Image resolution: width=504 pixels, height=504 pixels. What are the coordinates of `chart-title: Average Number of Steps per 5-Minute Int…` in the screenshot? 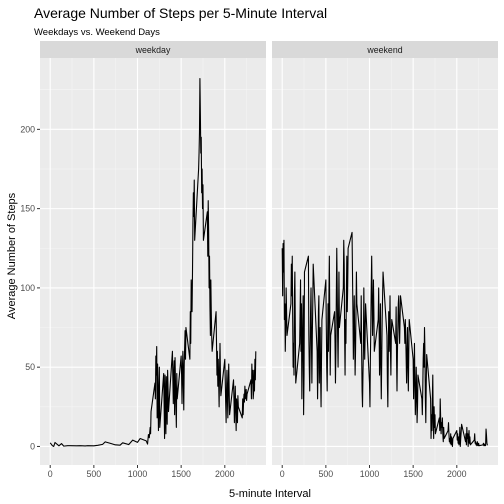 It's located at (180, 13).